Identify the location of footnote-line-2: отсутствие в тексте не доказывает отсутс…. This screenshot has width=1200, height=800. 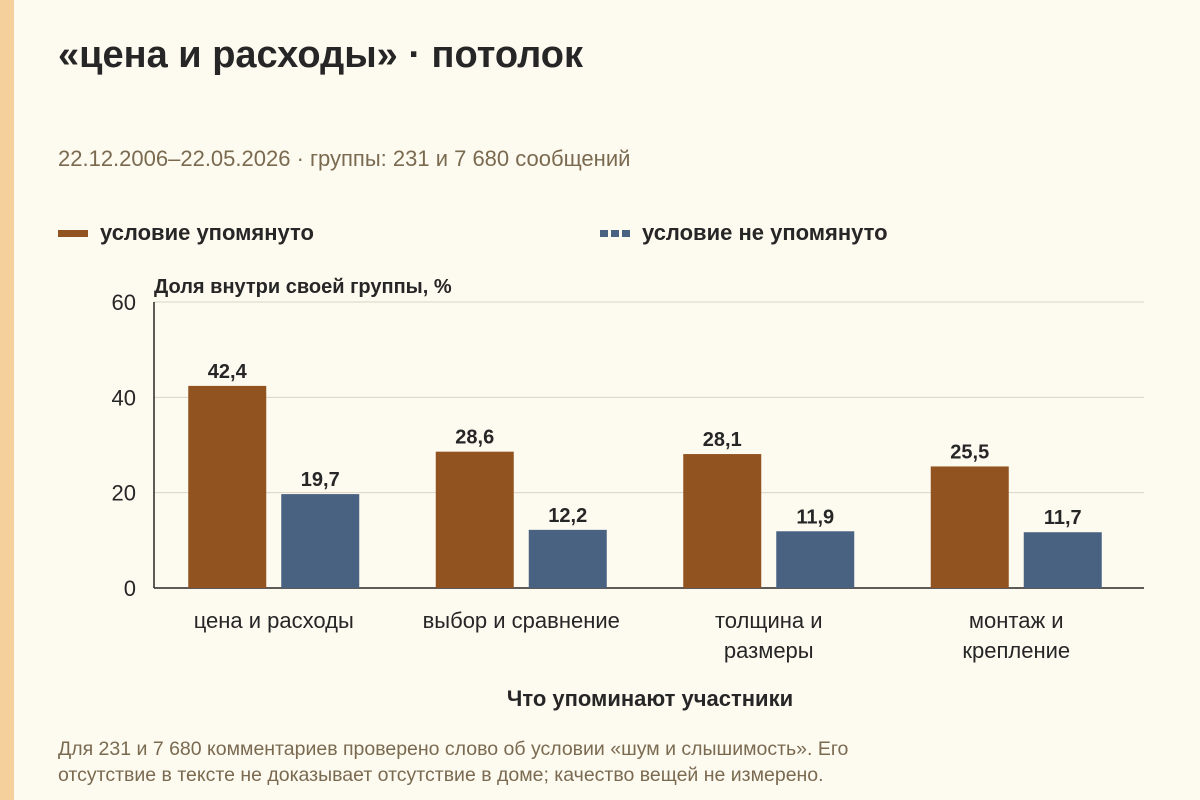
(441, 775).